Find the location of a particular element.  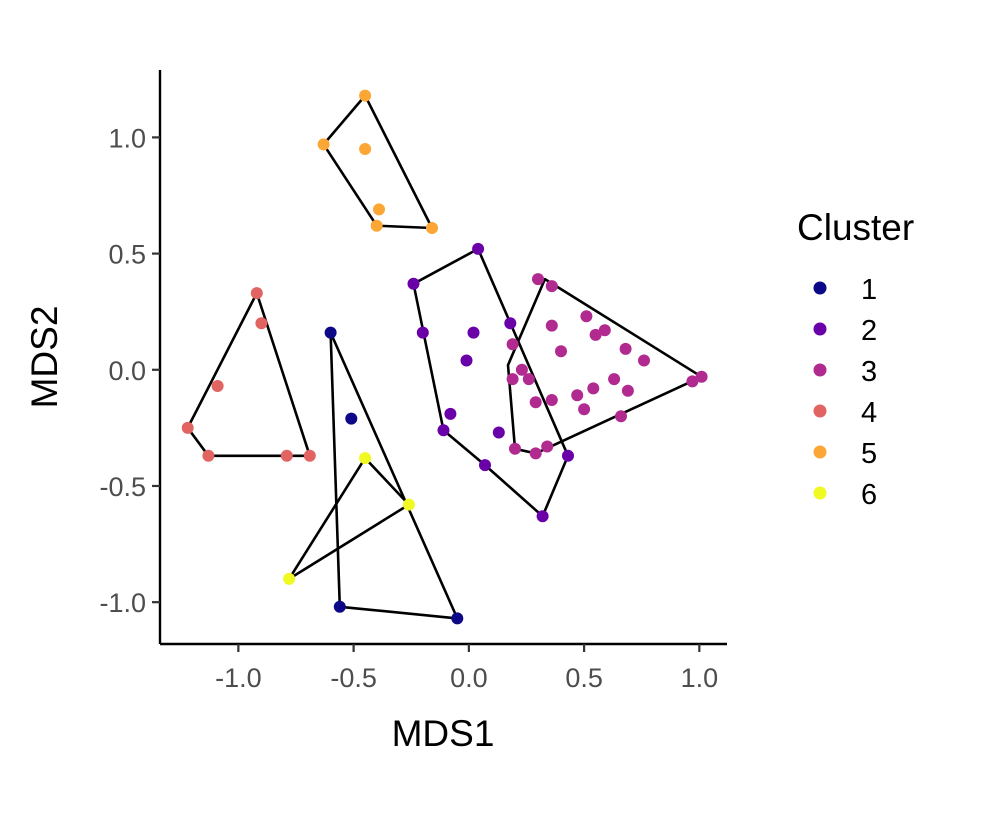

legend-label-3: 3 is located at coordinates (869, 372).